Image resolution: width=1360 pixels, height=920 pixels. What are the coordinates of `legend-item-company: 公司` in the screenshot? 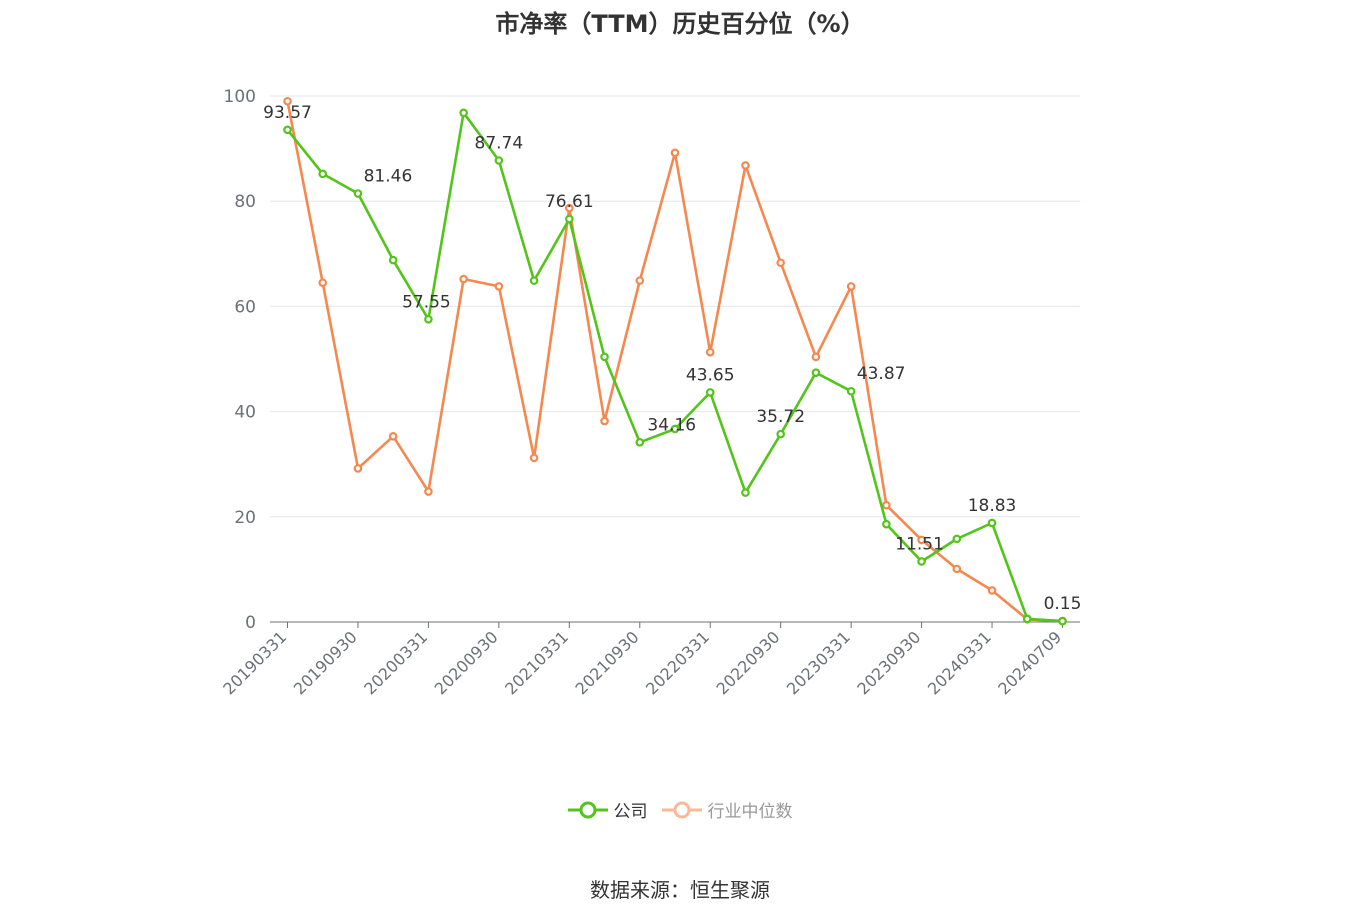 It's located at (607, 809).